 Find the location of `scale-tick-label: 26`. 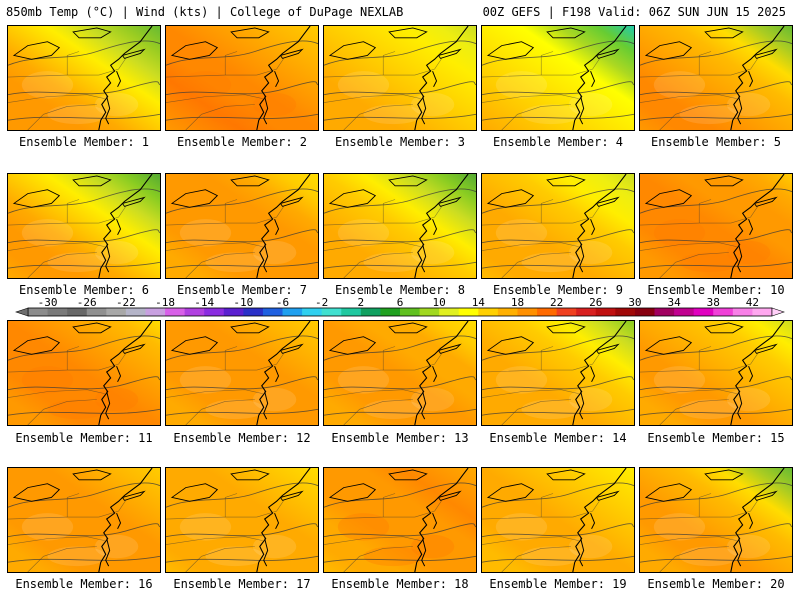

scale-tick-label: 26 is located at coordinates (595, 302).